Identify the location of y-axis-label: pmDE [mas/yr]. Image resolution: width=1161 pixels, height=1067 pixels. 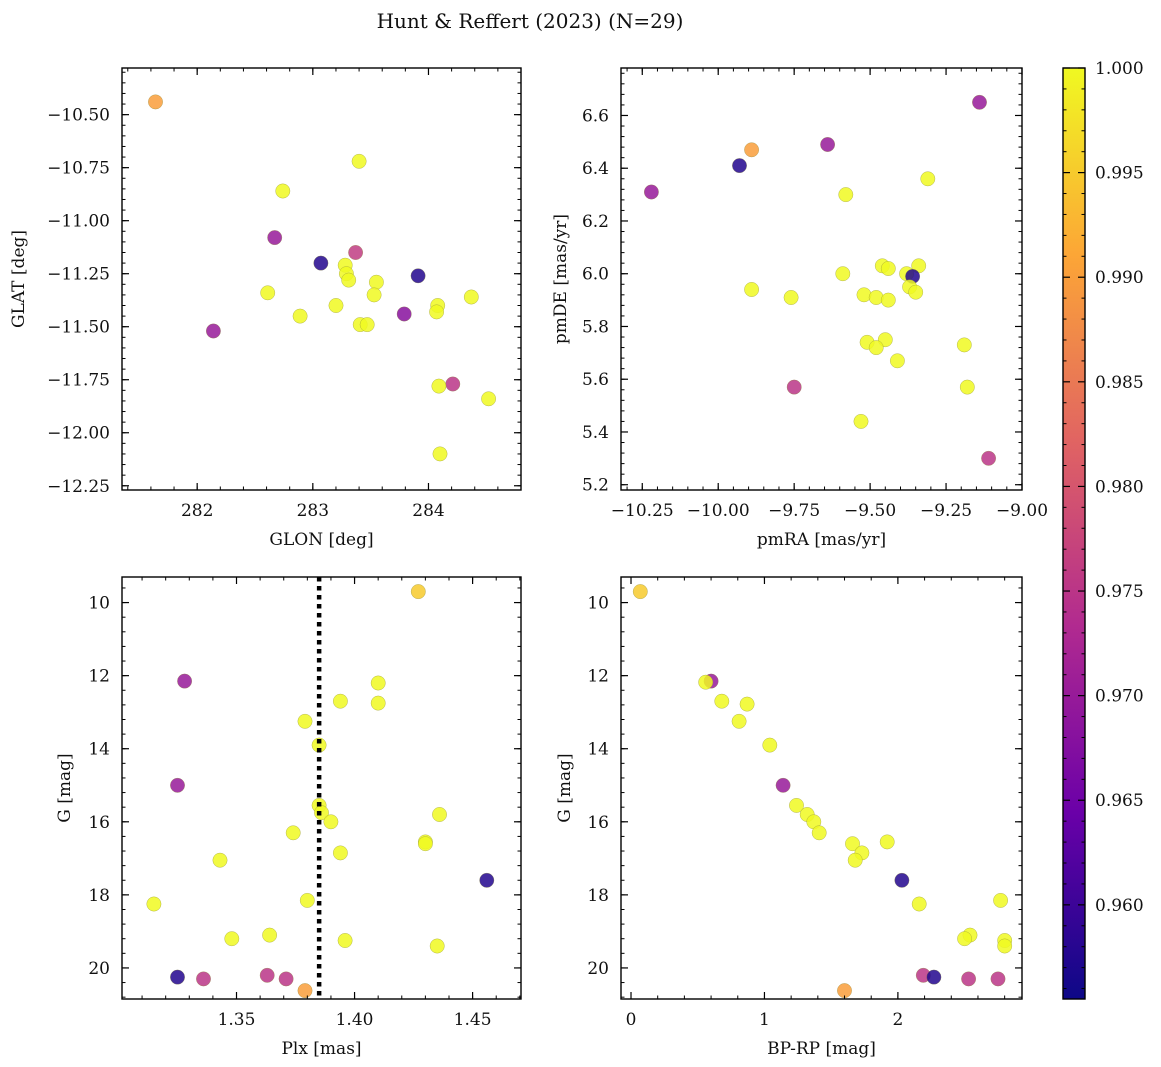
(561, 279).